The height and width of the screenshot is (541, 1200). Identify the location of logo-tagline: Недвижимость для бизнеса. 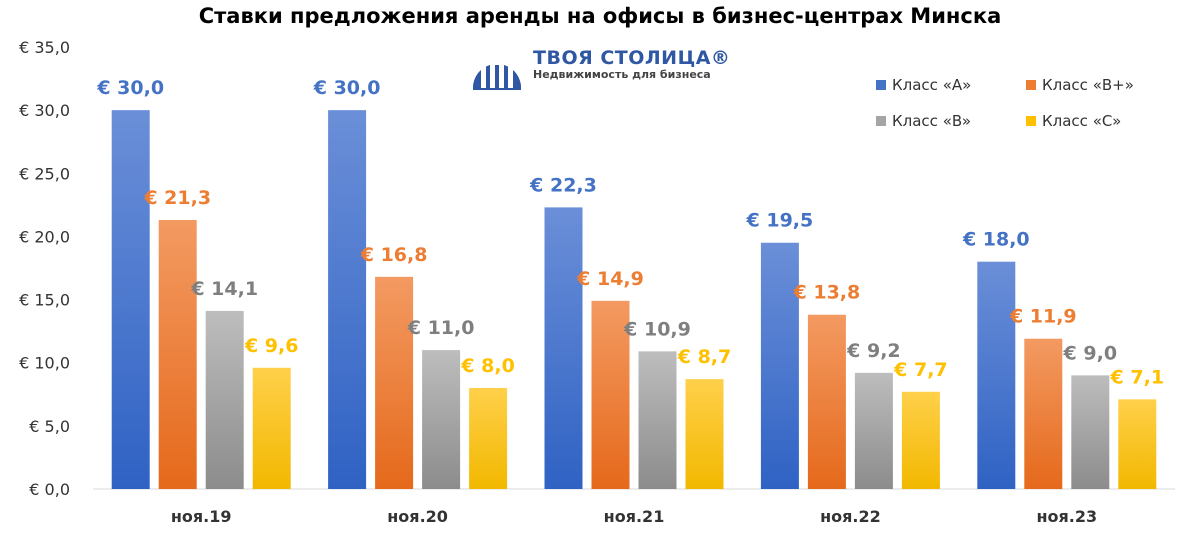
(622, 74).